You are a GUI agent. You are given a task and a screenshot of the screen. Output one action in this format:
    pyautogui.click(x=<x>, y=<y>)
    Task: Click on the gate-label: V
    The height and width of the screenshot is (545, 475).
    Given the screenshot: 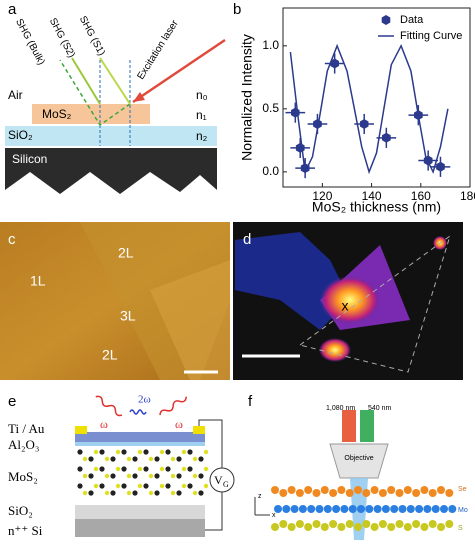 What is the action you would take?
    pyautogui.click(x=218, y=480)
    